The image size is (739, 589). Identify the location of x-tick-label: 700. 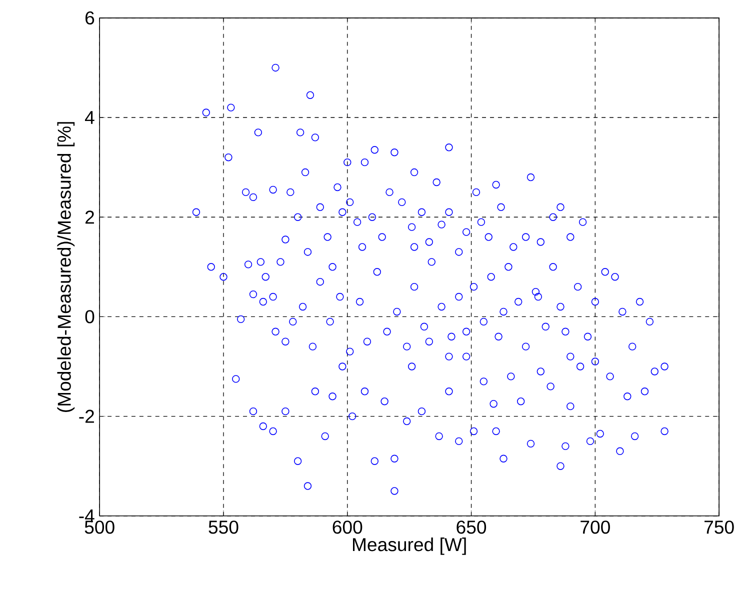
(595, 527).